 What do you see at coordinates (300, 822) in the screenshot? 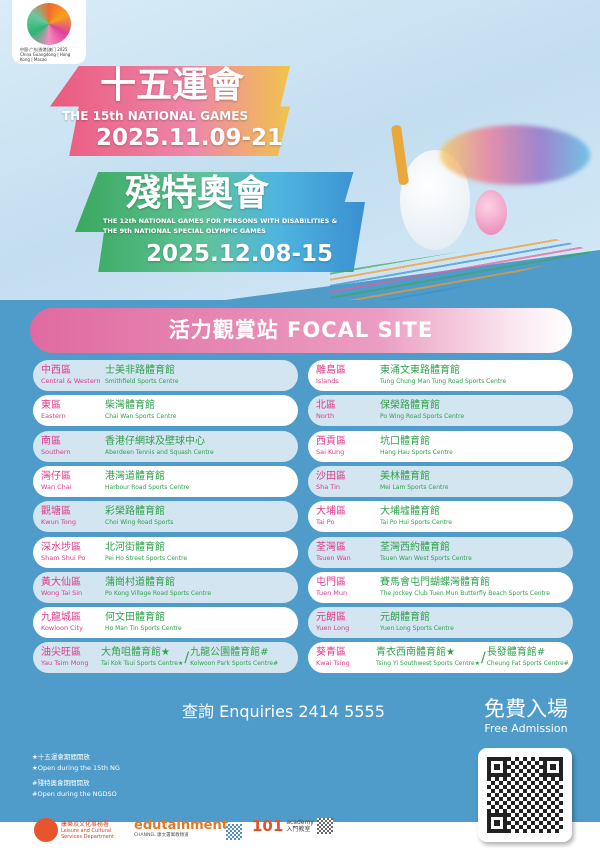
I see `academy-wordmark: academy` at bounding box center [300, 822].